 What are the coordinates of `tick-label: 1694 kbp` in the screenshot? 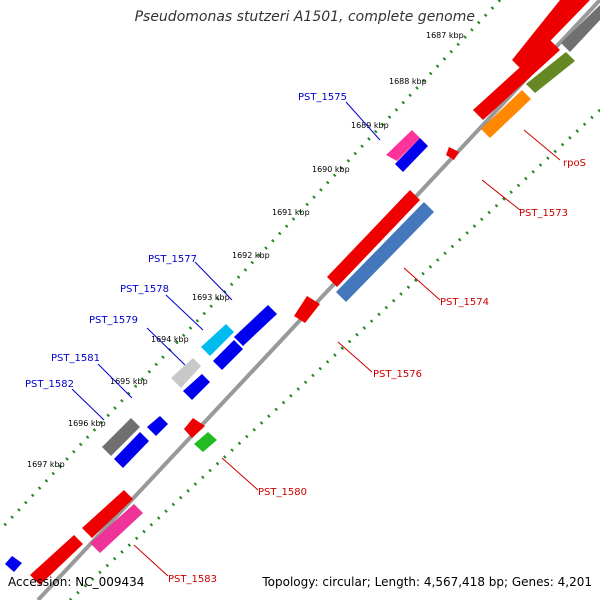 It's located at (170, 339).